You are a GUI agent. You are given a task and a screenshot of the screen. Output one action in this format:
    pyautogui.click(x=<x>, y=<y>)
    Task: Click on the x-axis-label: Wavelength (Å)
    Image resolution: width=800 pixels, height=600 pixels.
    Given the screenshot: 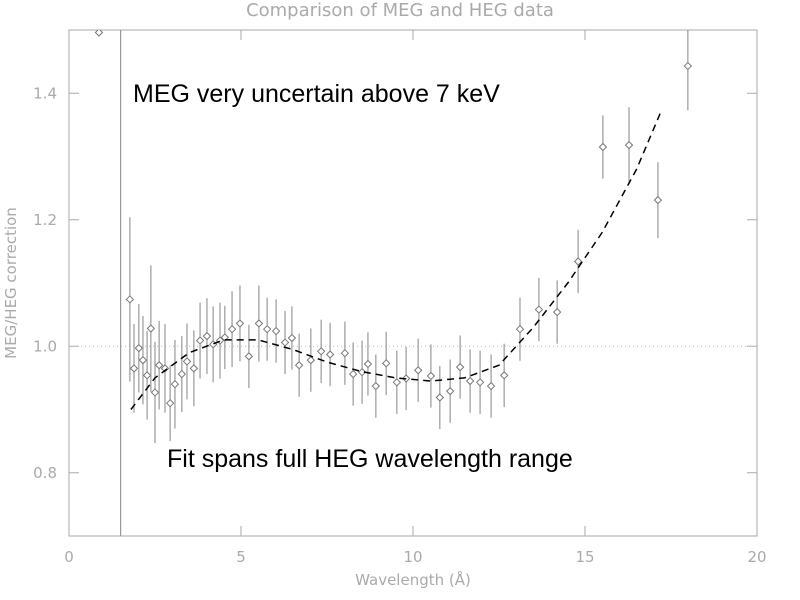 What is the action you would take?
    pyautogui.click(x=413, y=579)
    